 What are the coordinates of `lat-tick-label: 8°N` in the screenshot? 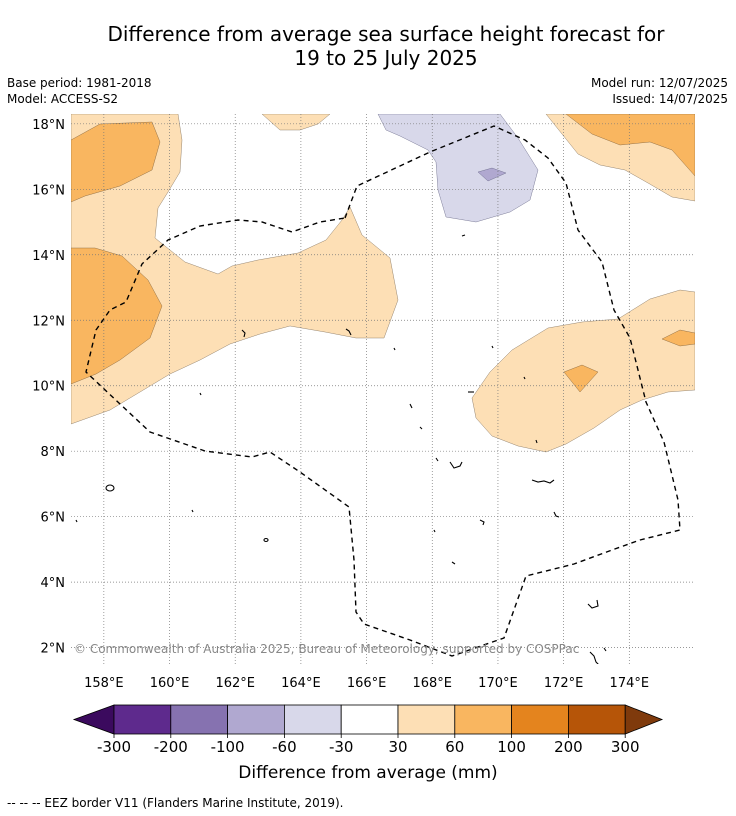 It's located at (53, 452).